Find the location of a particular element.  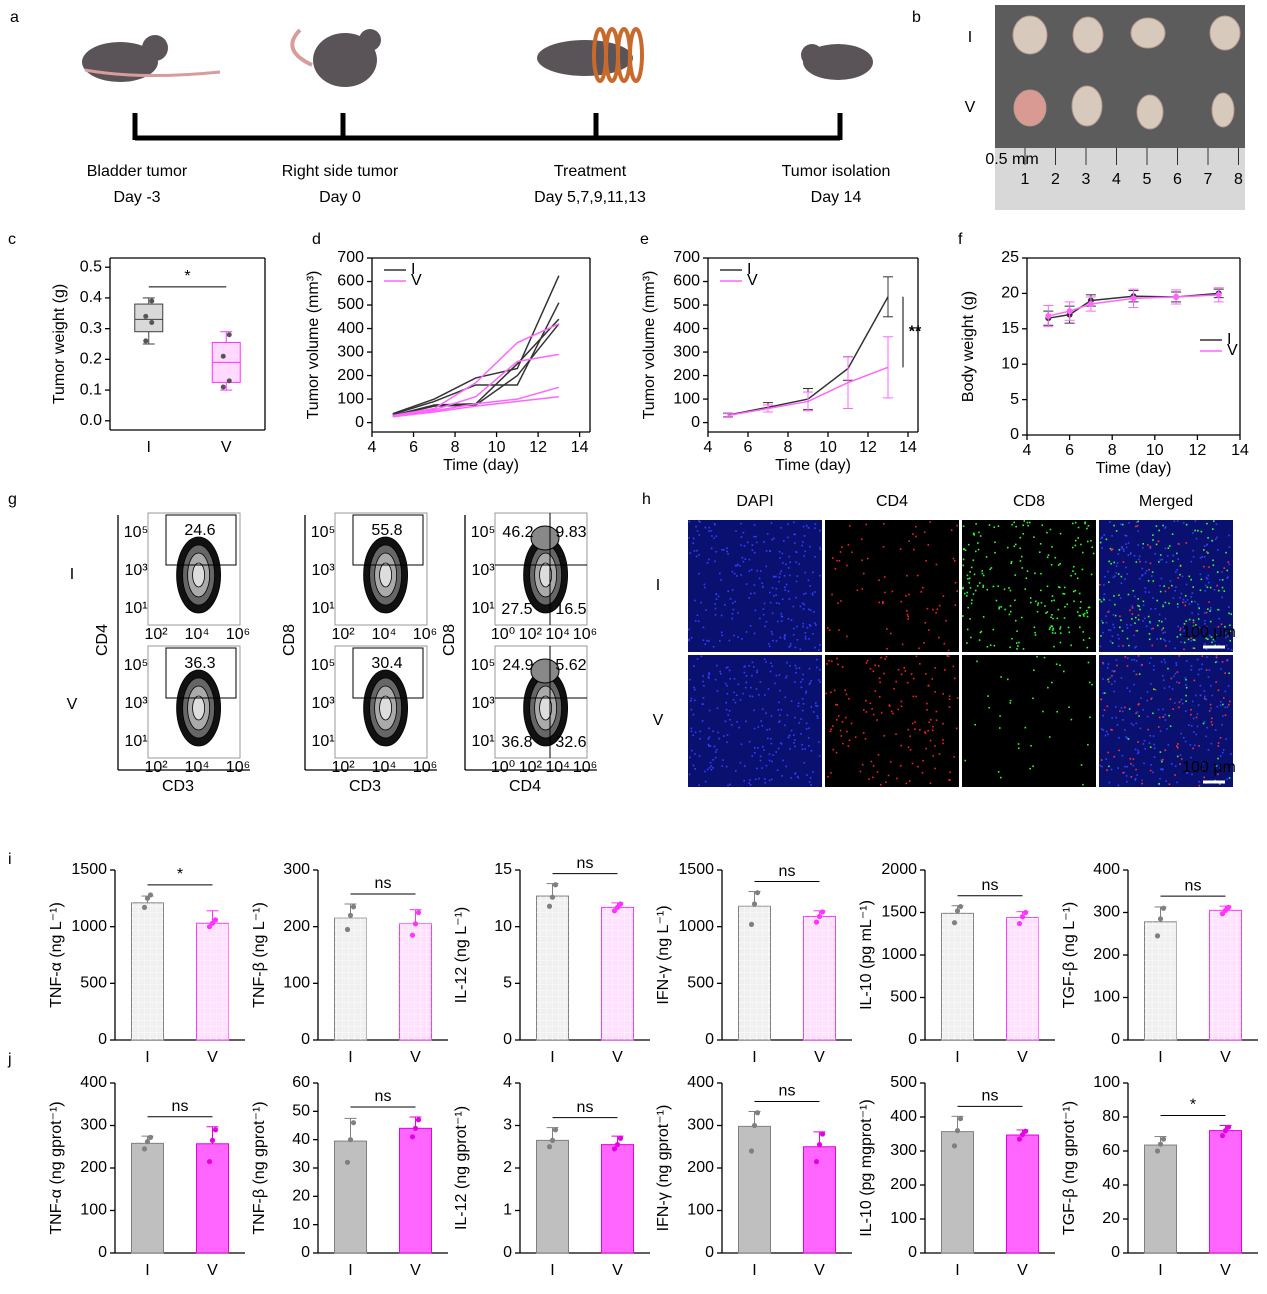

significance-label: ns is located at coordinates (1193, 885).